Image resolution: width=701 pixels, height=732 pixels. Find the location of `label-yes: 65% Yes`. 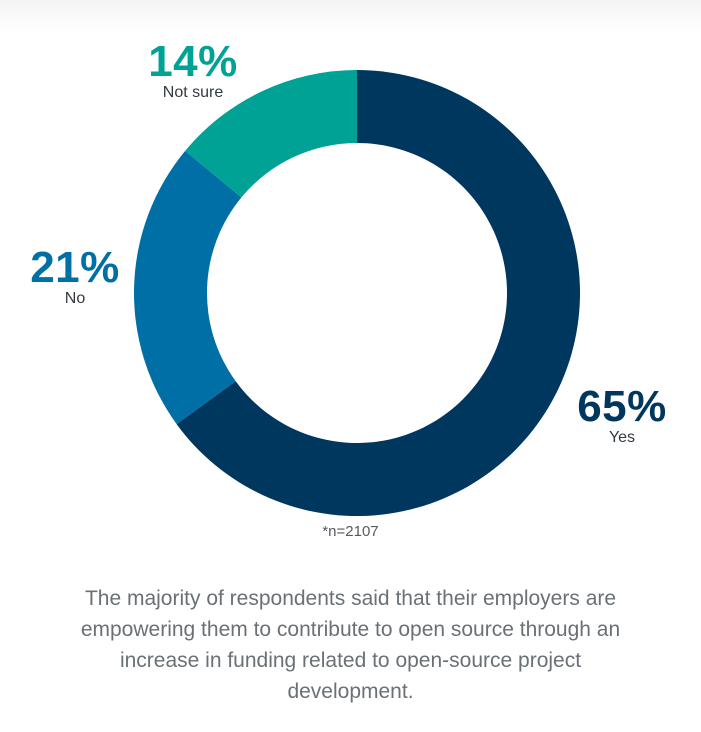

label-yes: 65% Yes is located at coordinates (622, 416).